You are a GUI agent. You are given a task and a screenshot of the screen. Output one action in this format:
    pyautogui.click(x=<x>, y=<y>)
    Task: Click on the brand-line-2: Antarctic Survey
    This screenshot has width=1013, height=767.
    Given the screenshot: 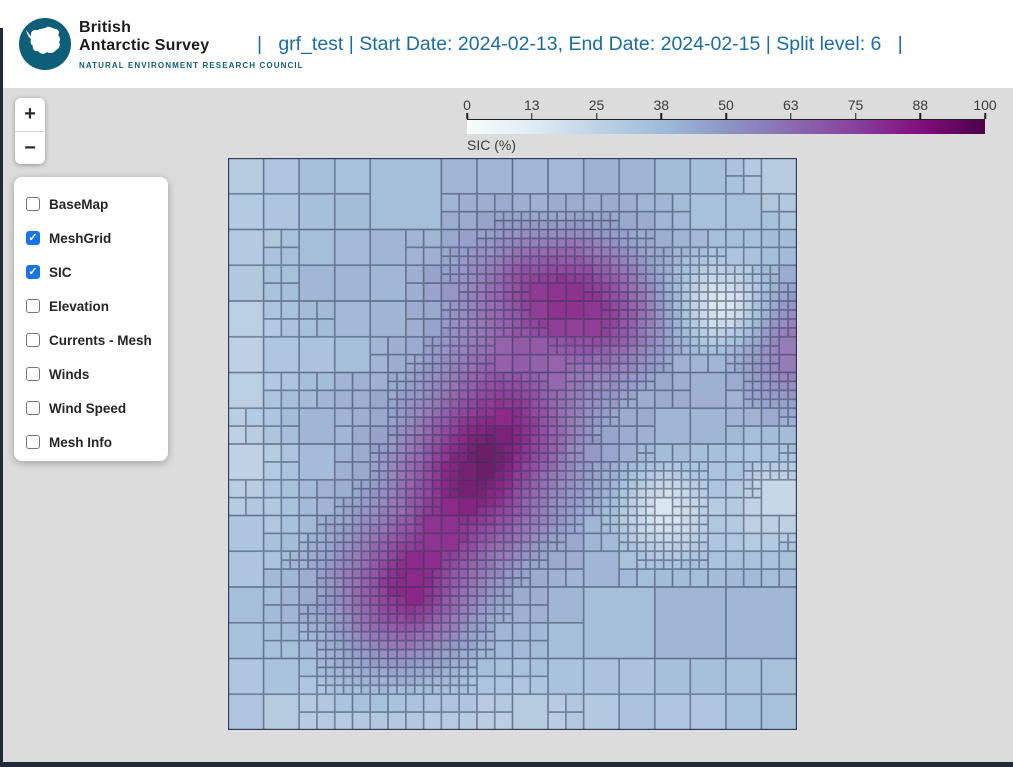 What is the action you would take?
    pyautogui.click(x=144, y=45)
    